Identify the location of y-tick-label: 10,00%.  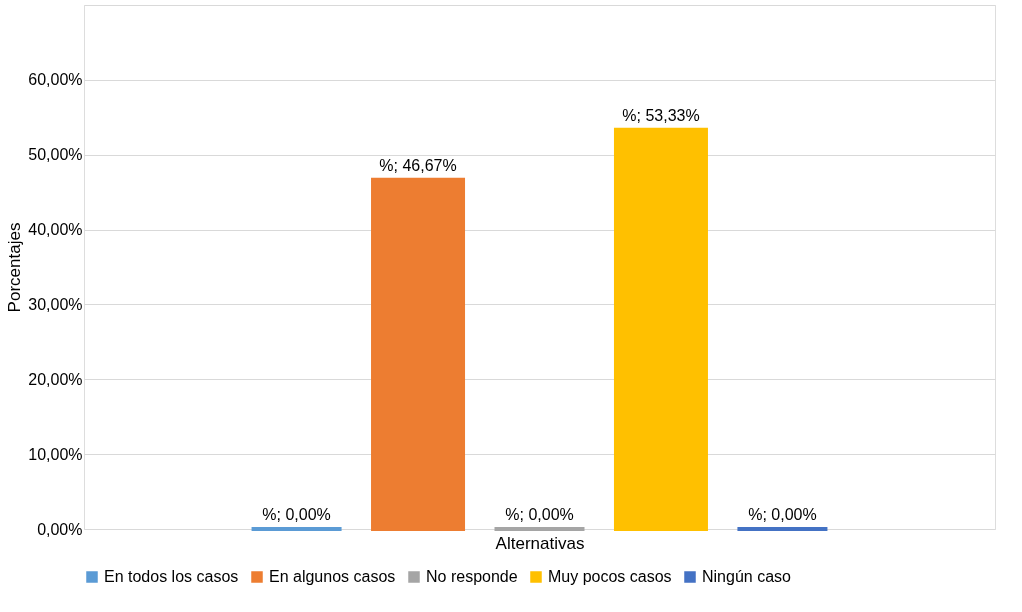
(55, 454).